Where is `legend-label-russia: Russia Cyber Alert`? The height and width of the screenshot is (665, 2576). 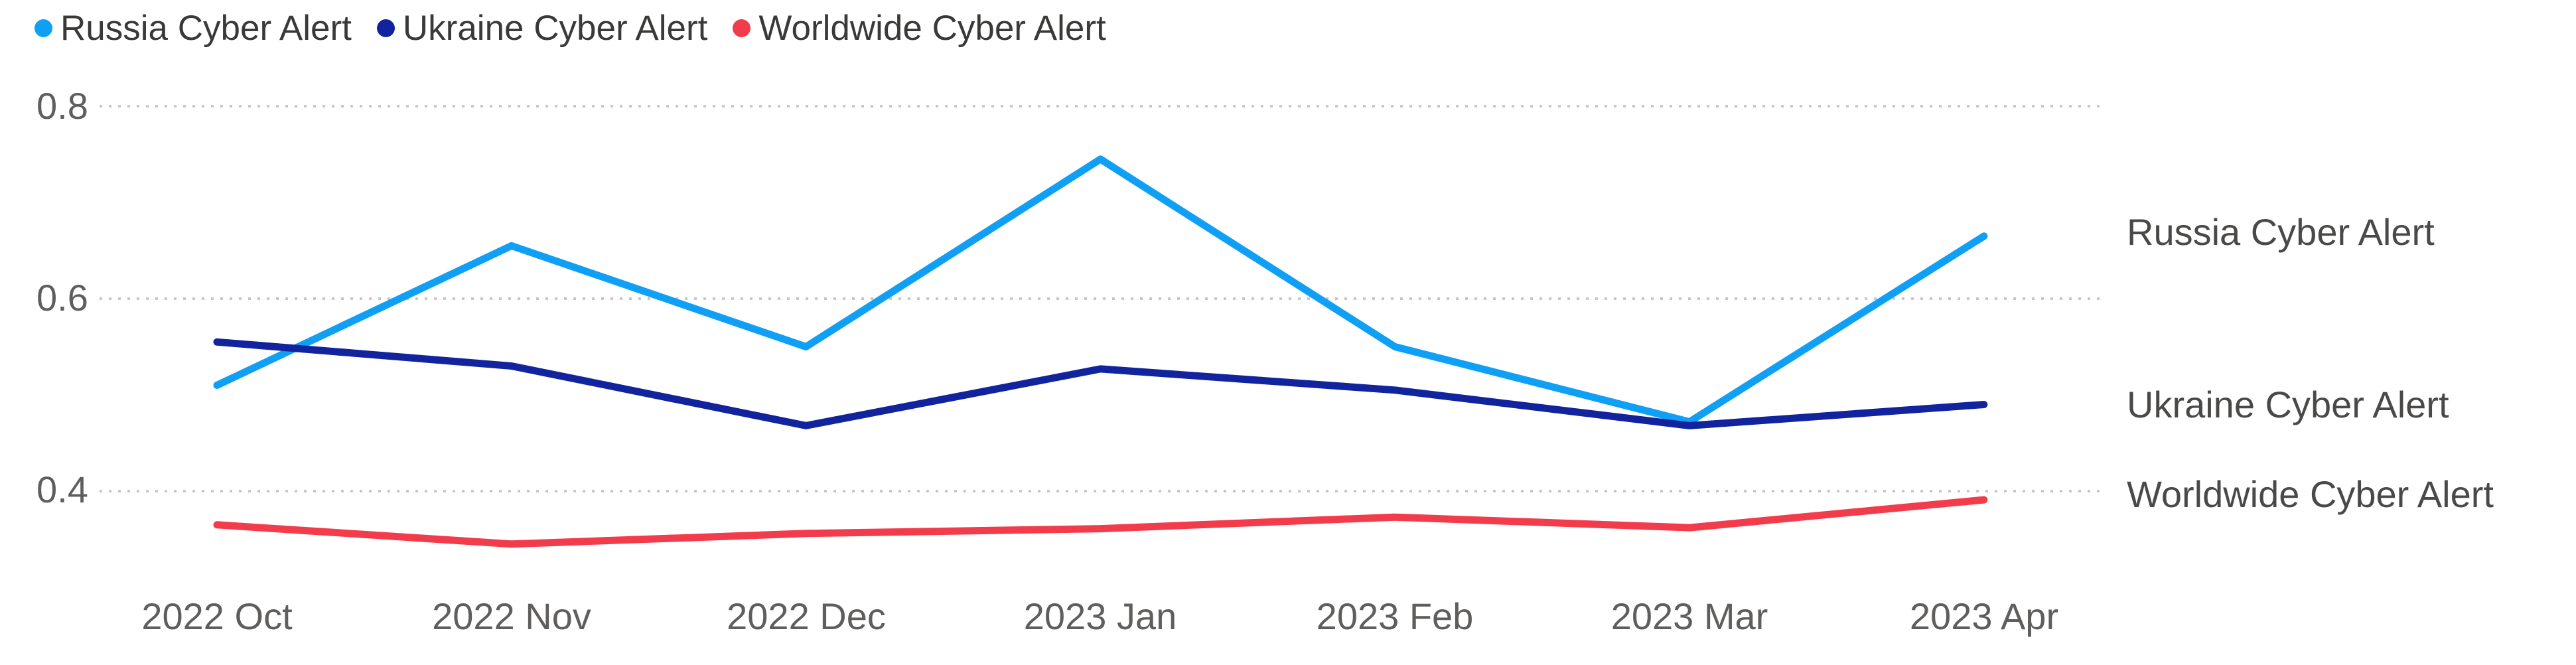
legend-label-russia: Russia Cyber Alert is located at coordinates (206, 28).